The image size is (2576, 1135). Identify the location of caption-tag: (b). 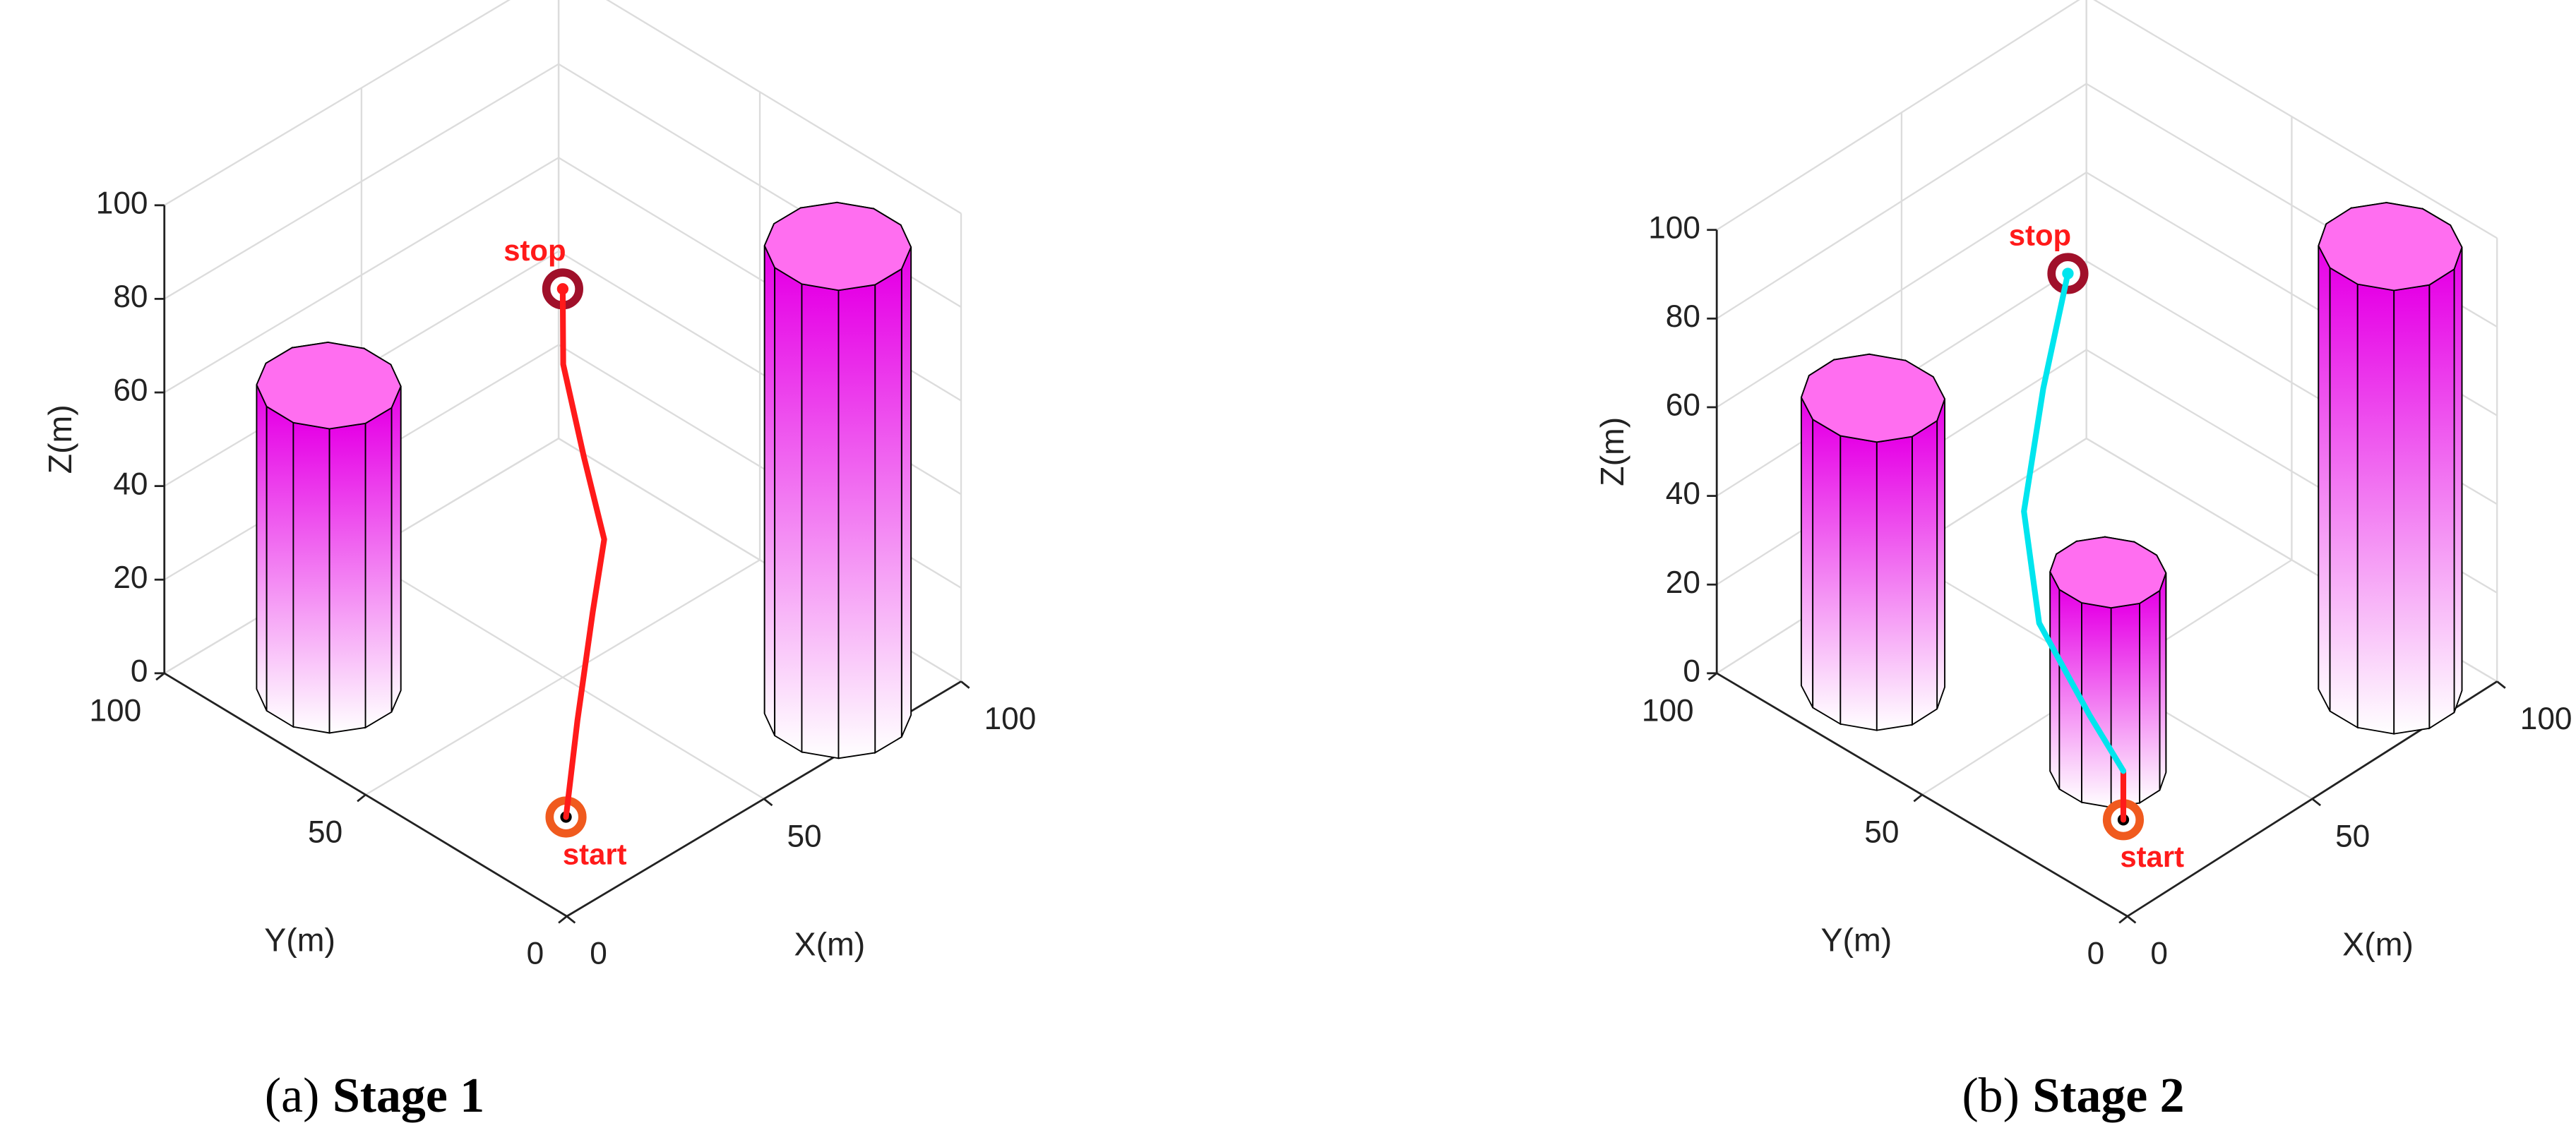
(1990, 1096).